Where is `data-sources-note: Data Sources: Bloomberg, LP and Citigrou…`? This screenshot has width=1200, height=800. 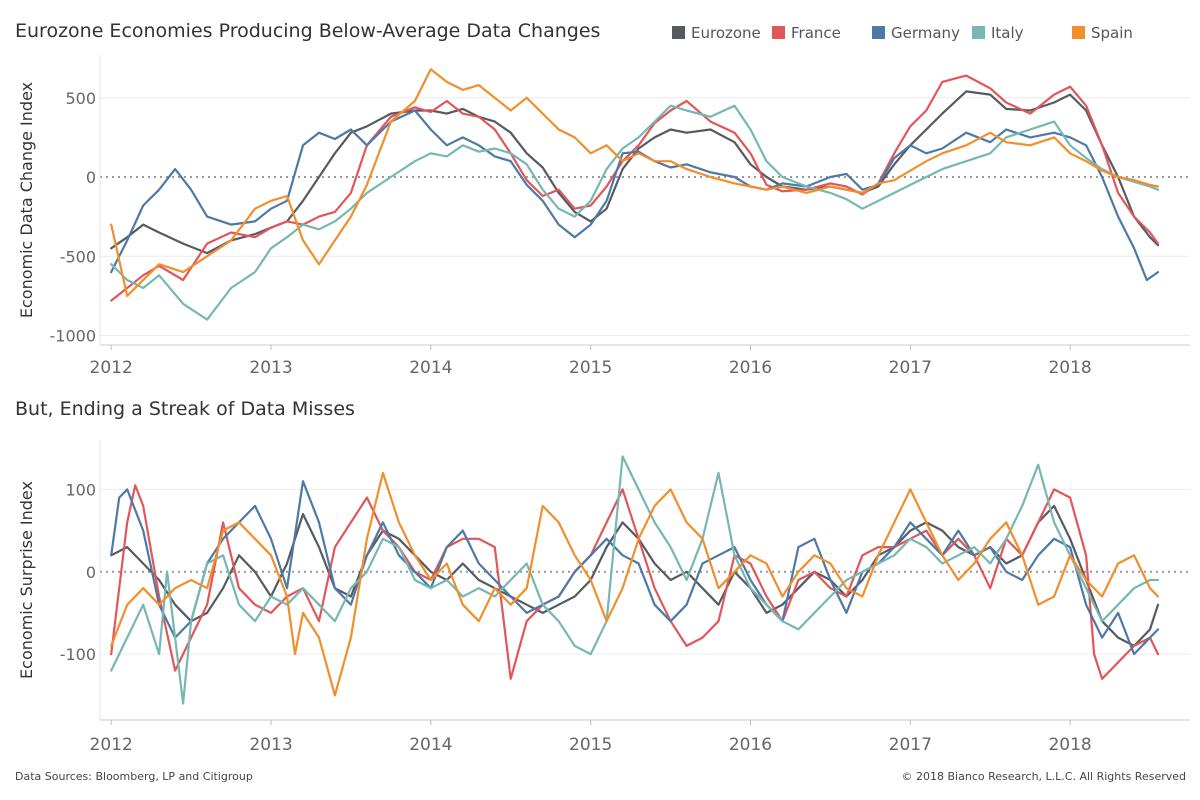 data-sources-note: Data Sources: Bloomberg, LP and Citigrou… is located at coordinates (134, 776).